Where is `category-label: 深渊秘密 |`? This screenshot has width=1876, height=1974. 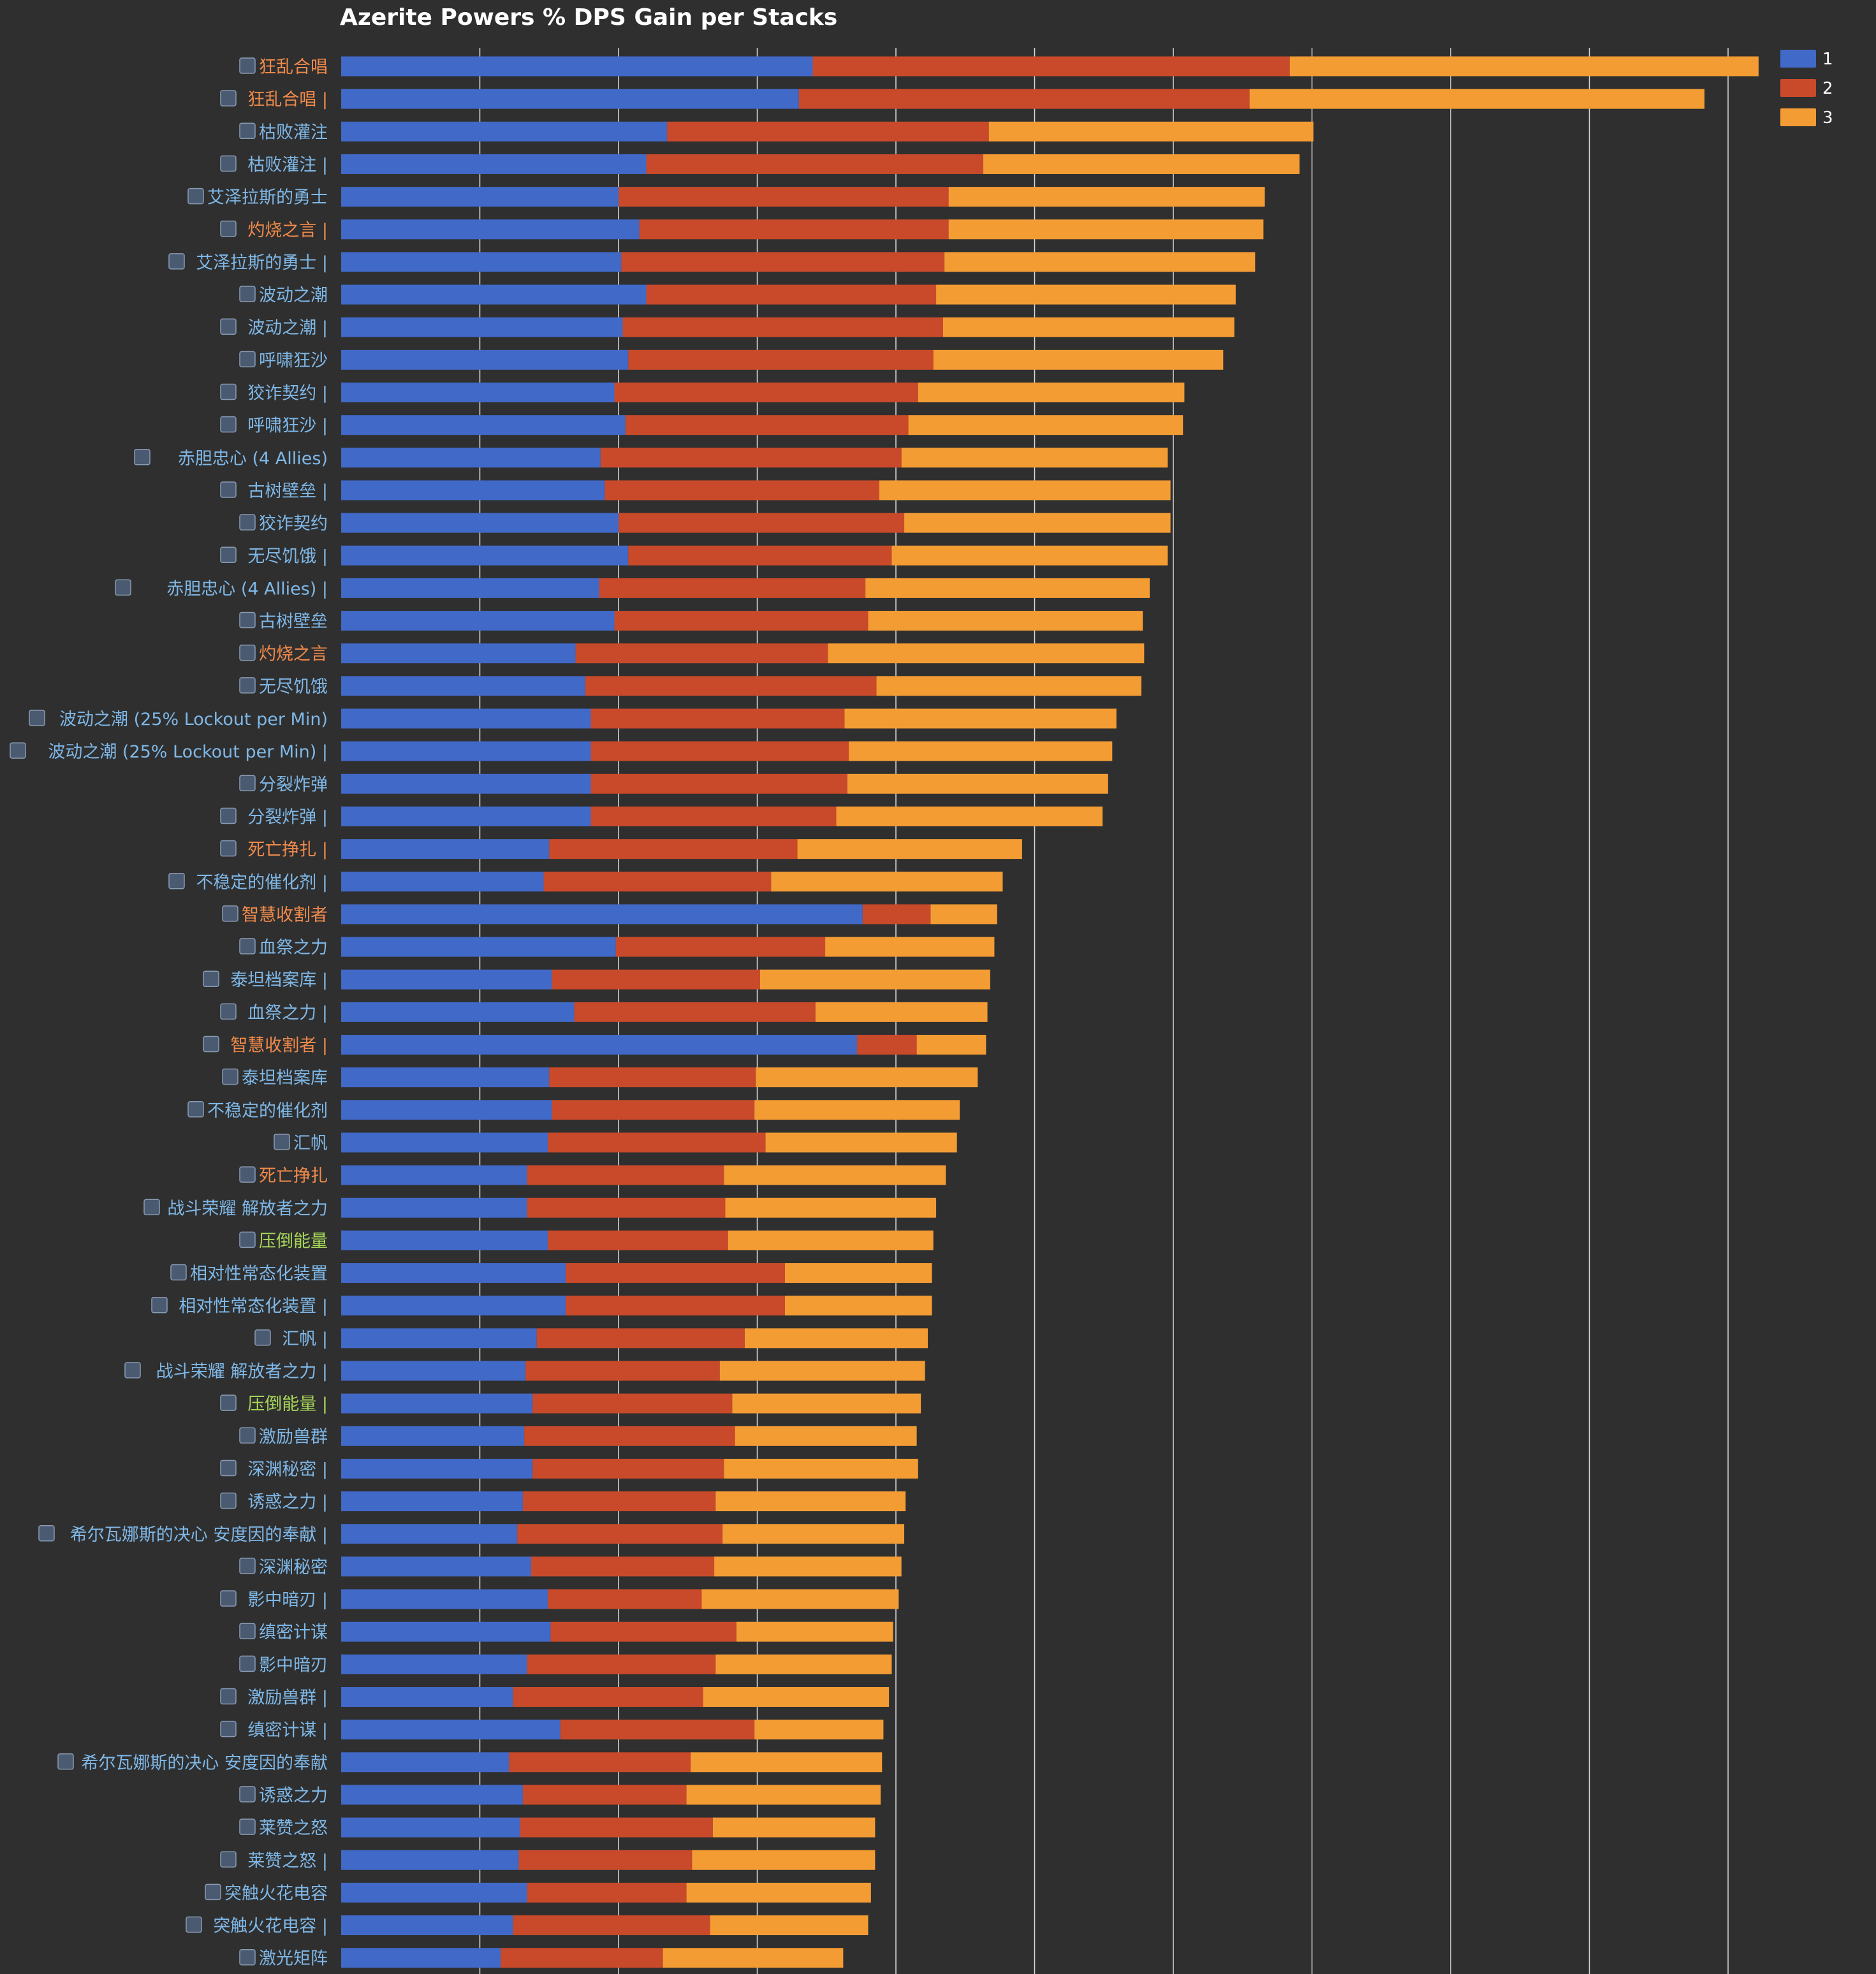 category-label: 深渊秘密 | is located at coordinates (287, 1469).